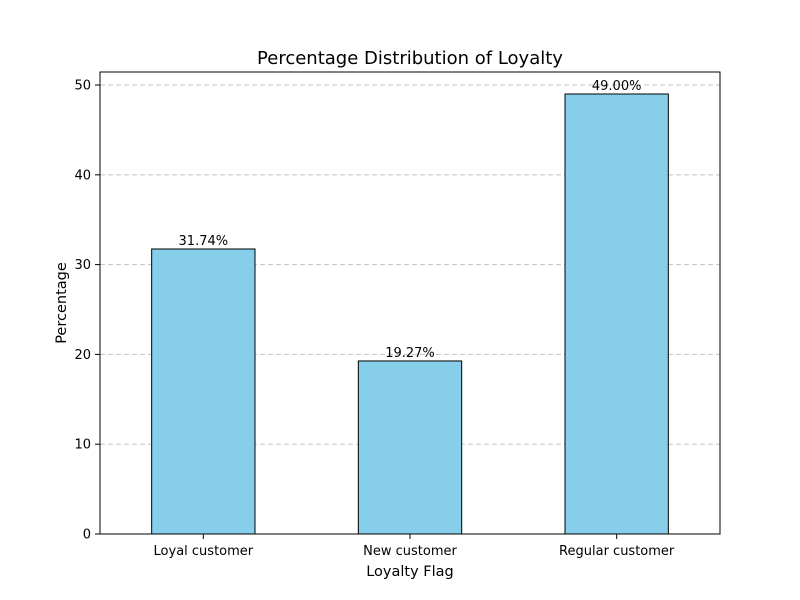 The height and width of the screenshot is (600, 800). Describe the element at coordinates (82, 355) in the screenshot. I see `y-tick-label: 20` at that location.